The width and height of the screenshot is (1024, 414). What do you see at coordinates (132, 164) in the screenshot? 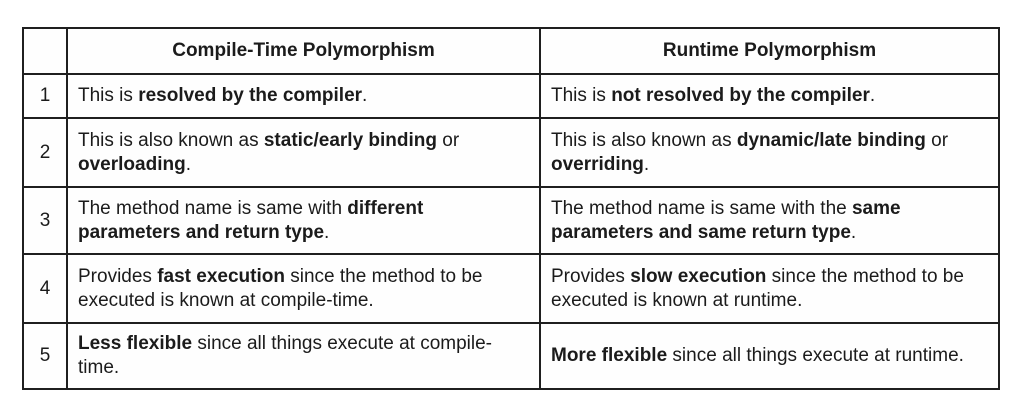
I see `bold-text: overloading` at bounding box center [132, 164].